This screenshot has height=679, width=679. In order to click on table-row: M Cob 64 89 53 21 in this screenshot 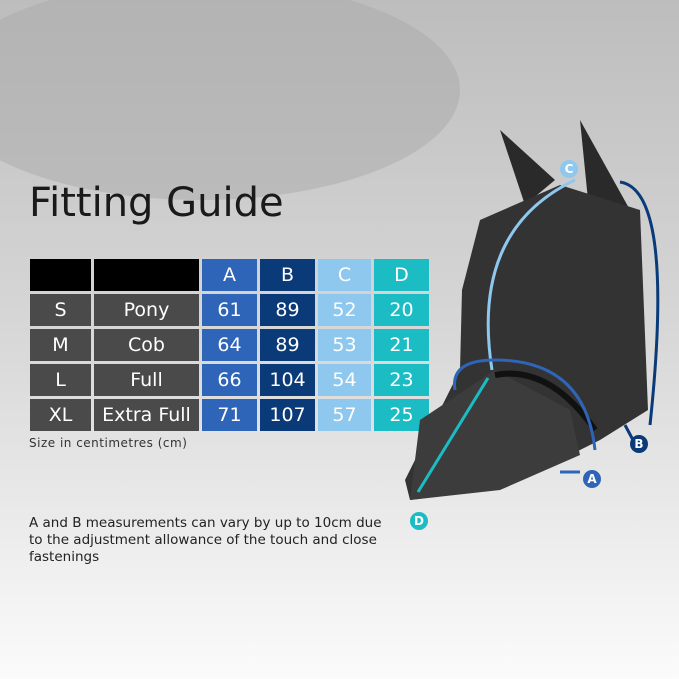, I will do `click(229, 345)`.